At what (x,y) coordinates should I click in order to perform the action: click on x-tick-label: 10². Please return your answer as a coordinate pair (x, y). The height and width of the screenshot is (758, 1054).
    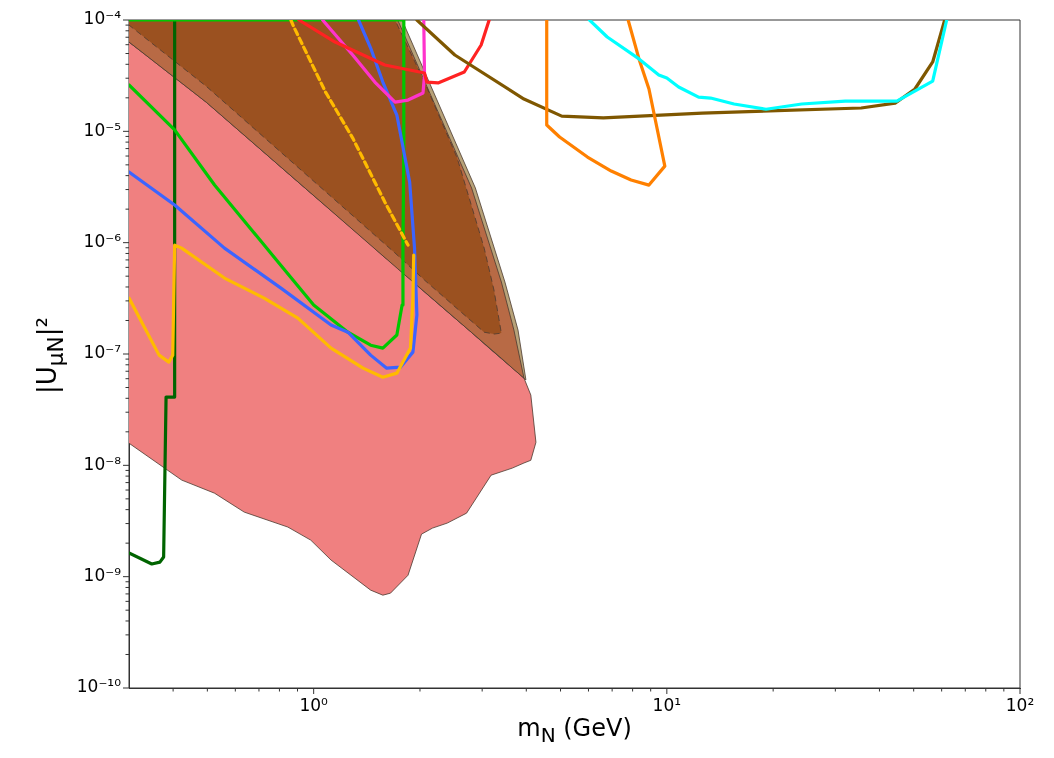
    Looking at the image, I should click on (1020, 704).